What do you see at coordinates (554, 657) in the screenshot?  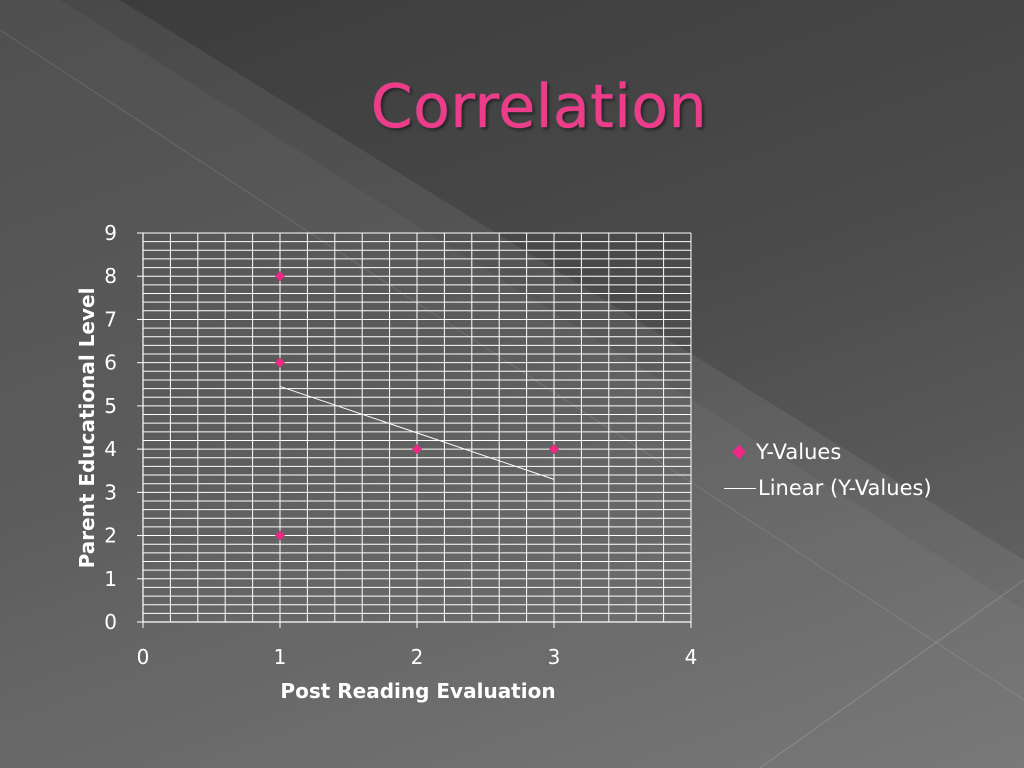 I see `x-tick-label: 3` at bounding box center [554, 657].